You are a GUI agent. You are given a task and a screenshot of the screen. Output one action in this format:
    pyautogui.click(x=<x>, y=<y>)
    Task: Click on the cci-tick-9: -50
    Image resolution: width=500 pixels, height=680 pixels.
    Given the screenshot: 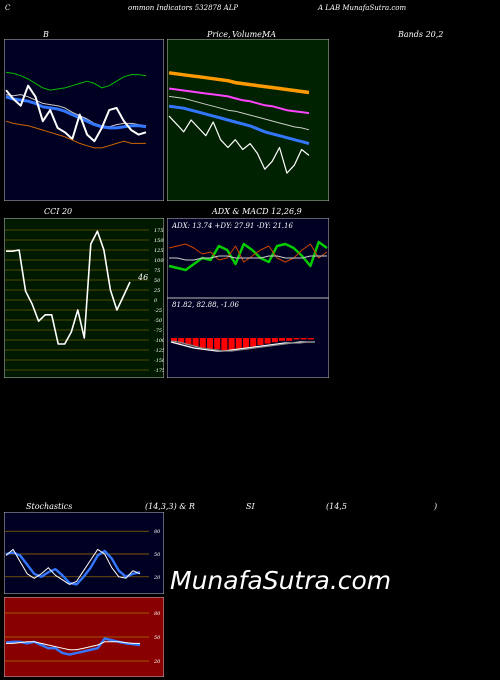 What is the action you would take?
    pyautogui.click(x=158, y=321)
    